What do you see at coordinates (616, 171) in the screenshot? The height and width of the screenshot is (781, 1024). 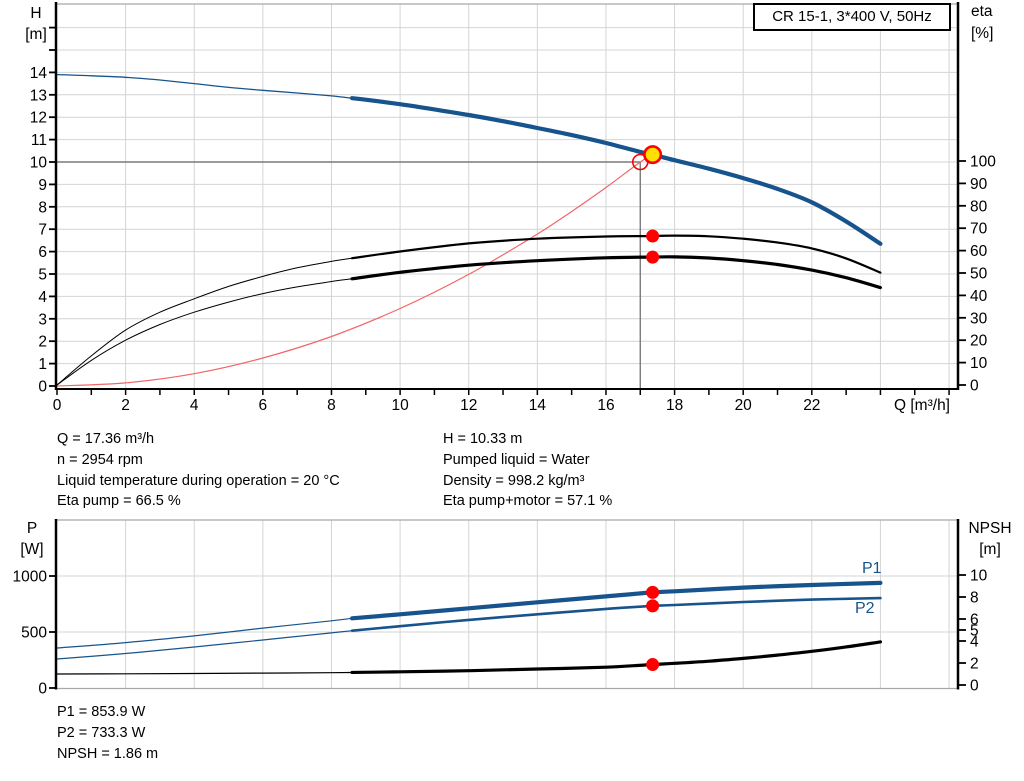 I see `pump-curve` at bounding box center [616, 171].